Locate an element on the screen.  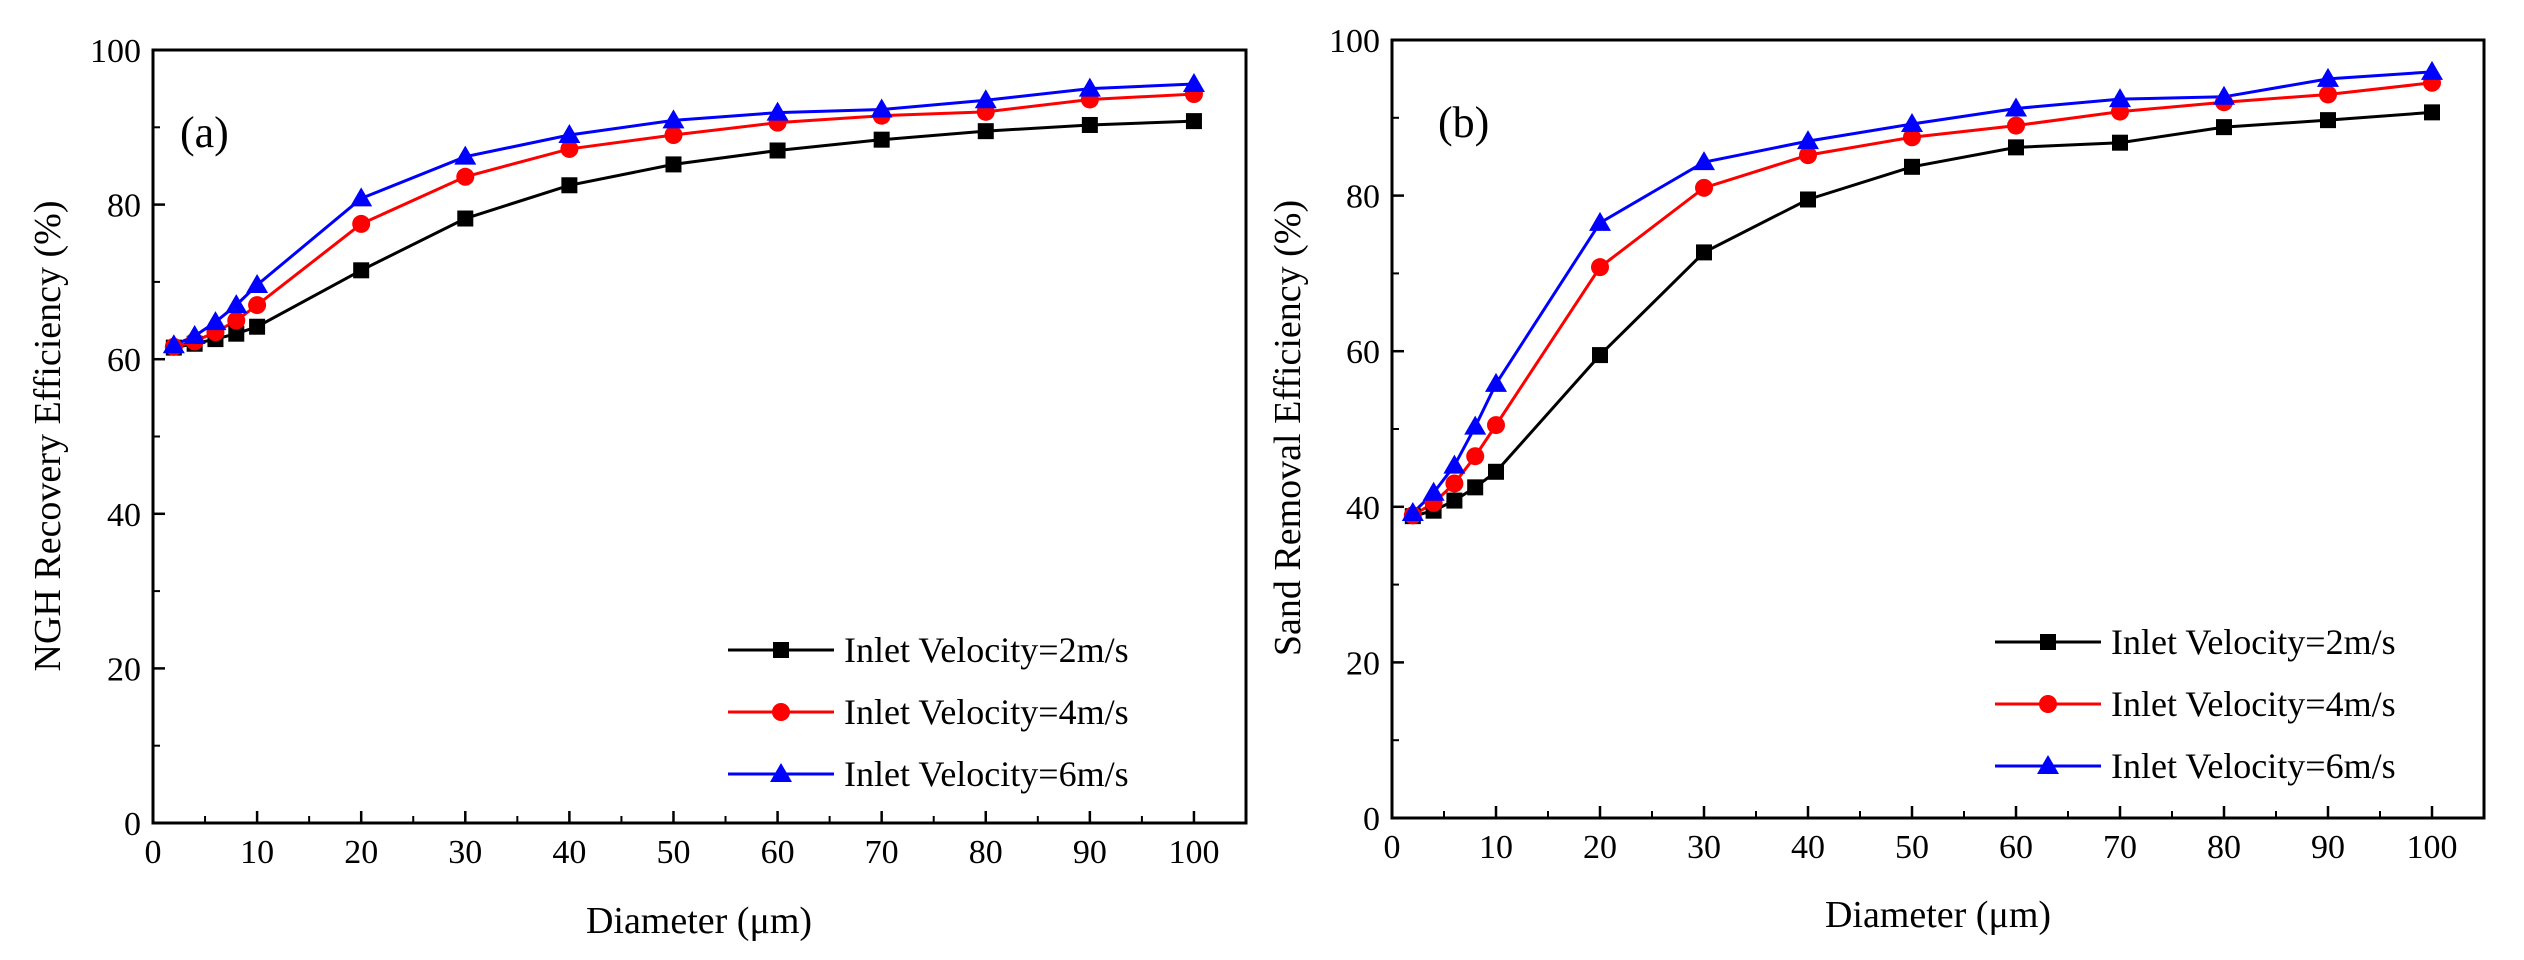
x-tick-label: 30 is located at coordinates (1704, 847).